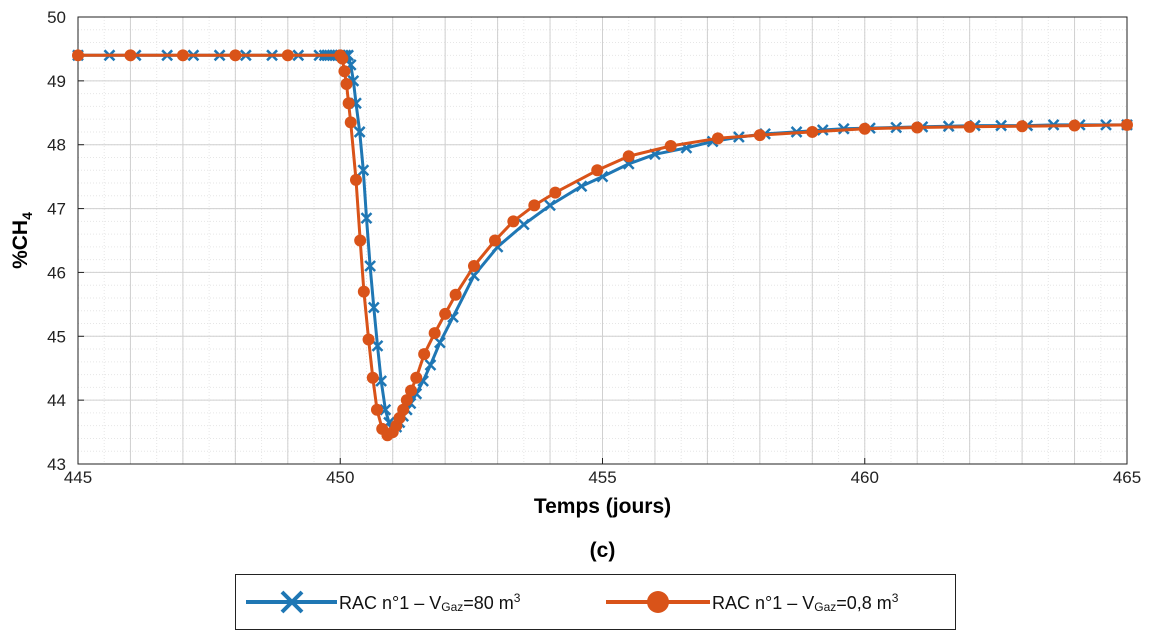  What do you see at coordinates (865, 477) in the screenshot?
I see `x-tick-label: 460` at bounding box center [865, 477].